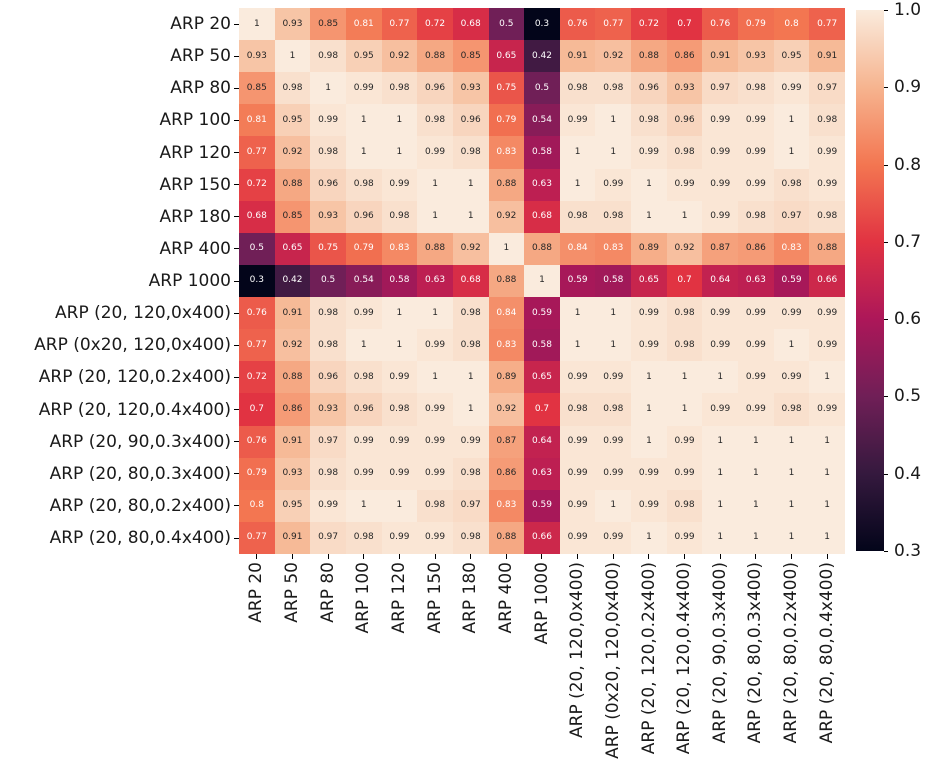 Image resolution: width=927 pixels, height=777 pixels. Describe the element at coordinates (720, 248) in the screenshot. I see `heatmap-cell: 0.87` at that location.